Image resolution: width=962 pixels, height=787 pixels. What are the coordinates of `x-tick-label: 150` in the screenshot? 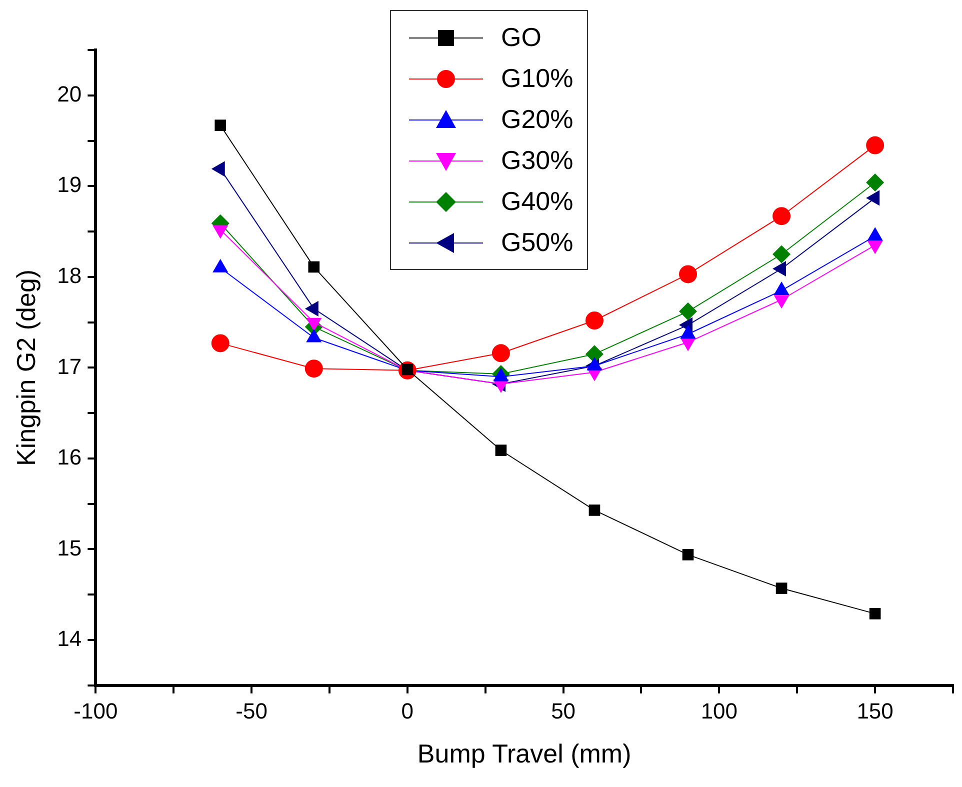 It's located at (875, 711).